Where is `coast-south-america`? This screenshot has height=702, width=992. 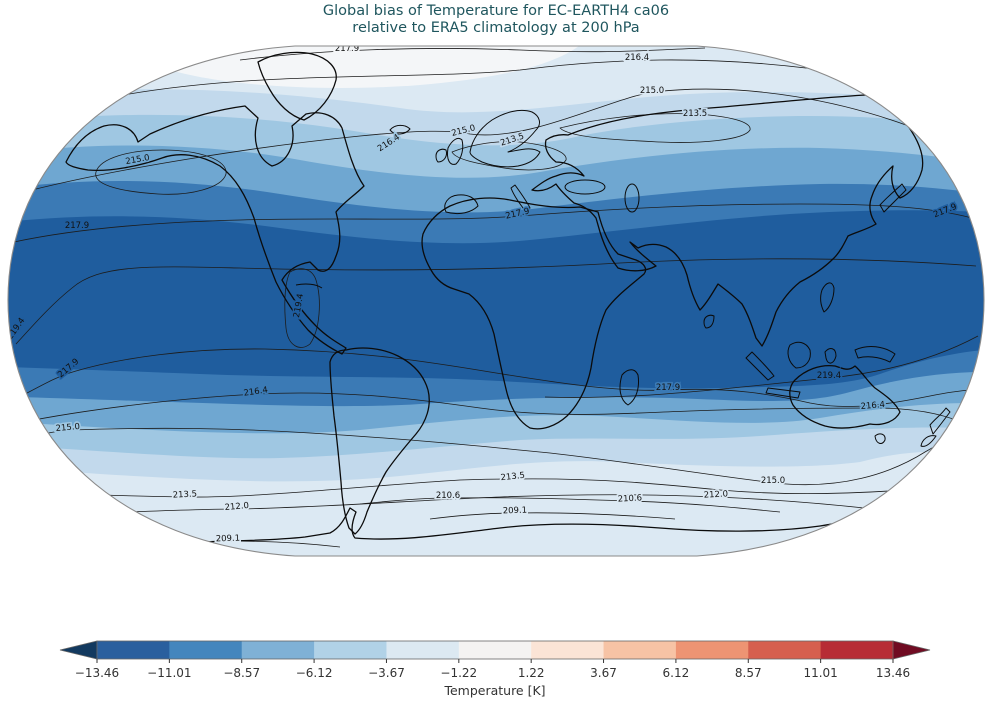
coast-south-america is located at coordinates (379, 441).